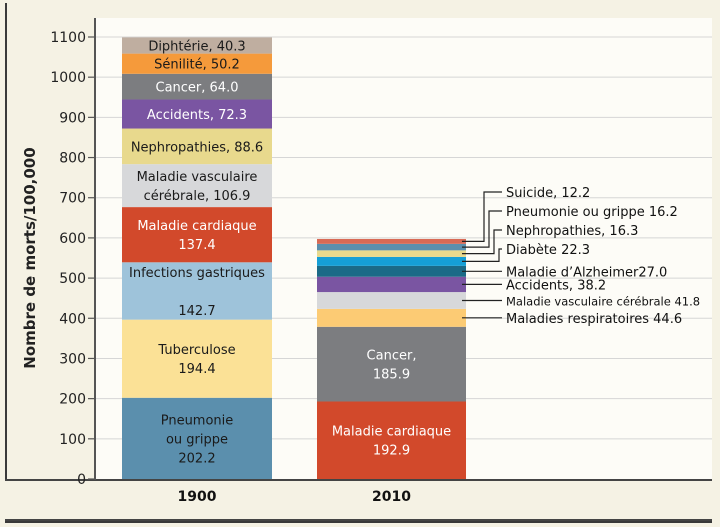 This screenshot has height=527, width=720. I want to click on data-label: 137.4, so click(196, 245).